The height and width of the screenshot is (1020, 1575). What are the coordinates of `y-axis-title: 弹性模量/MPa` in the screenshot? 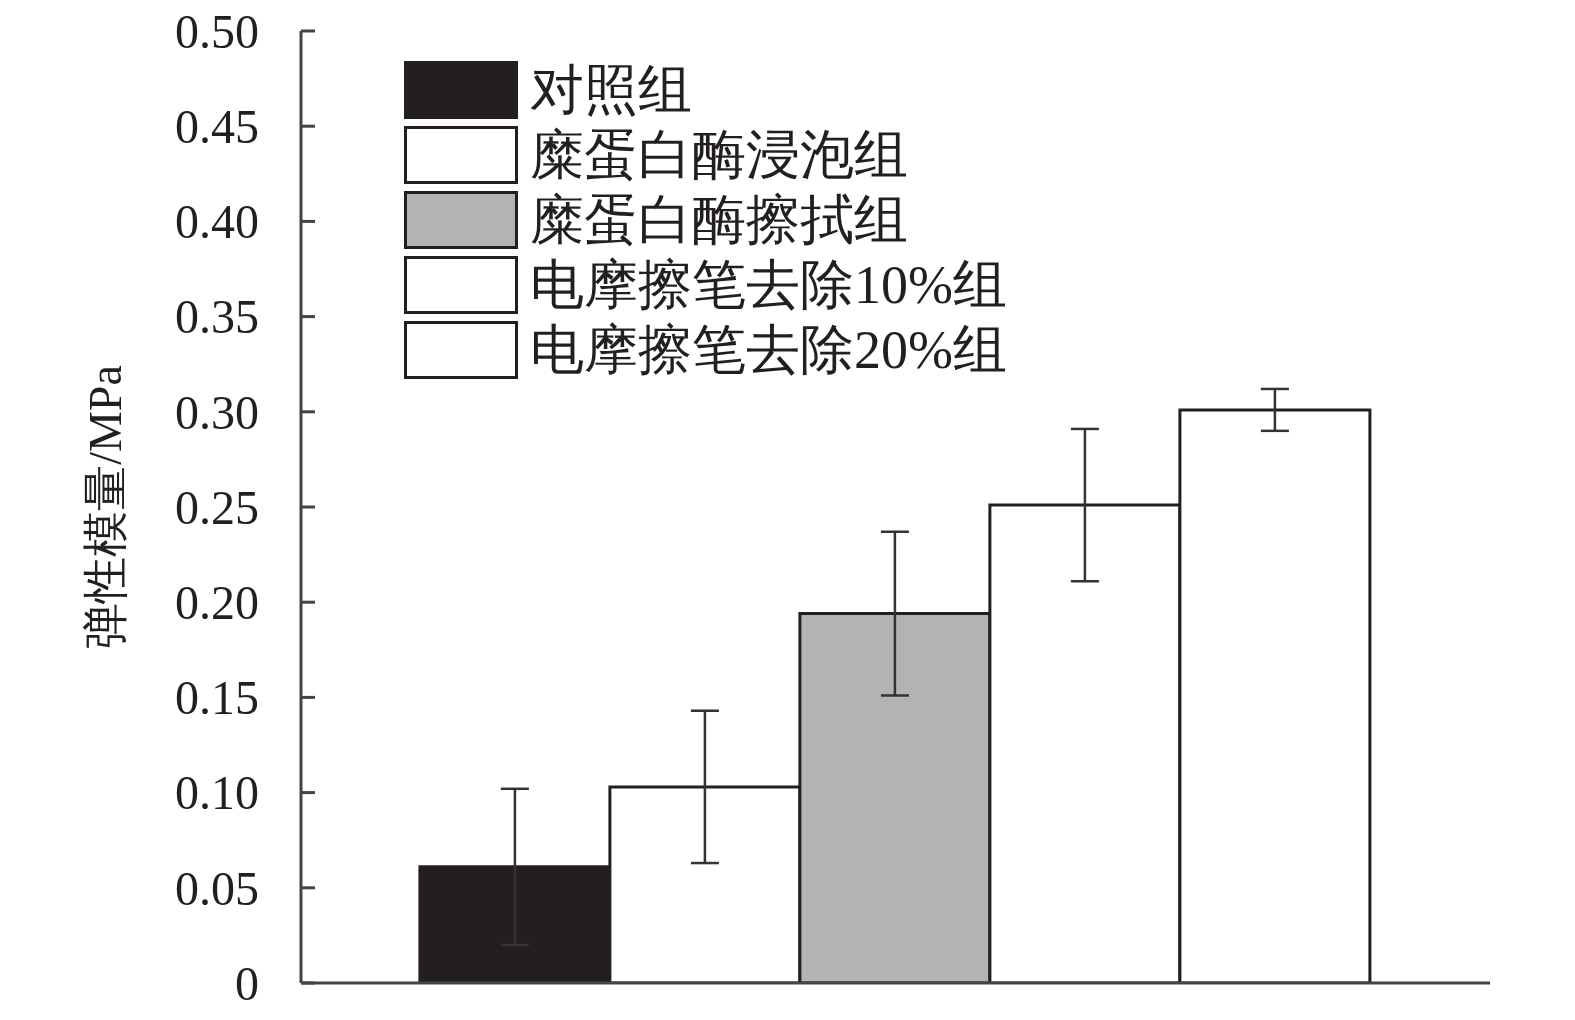 It's located at (106, 507).